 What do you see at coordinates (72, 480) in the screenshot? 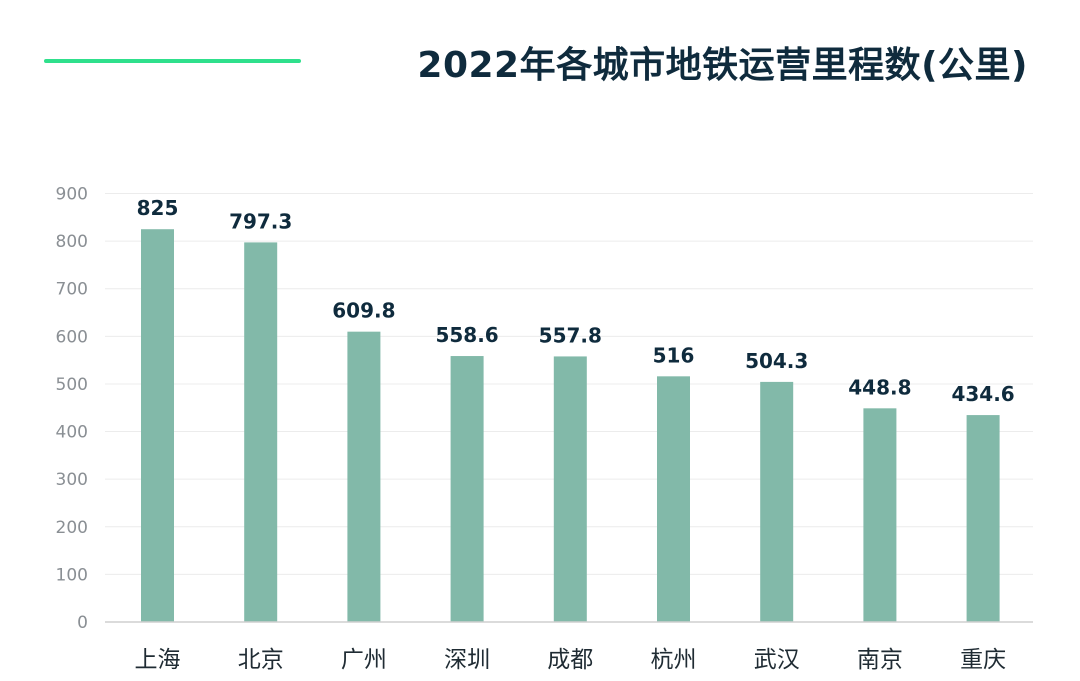
I see `y-tick-label: 300` at bounding box center [72, 480].